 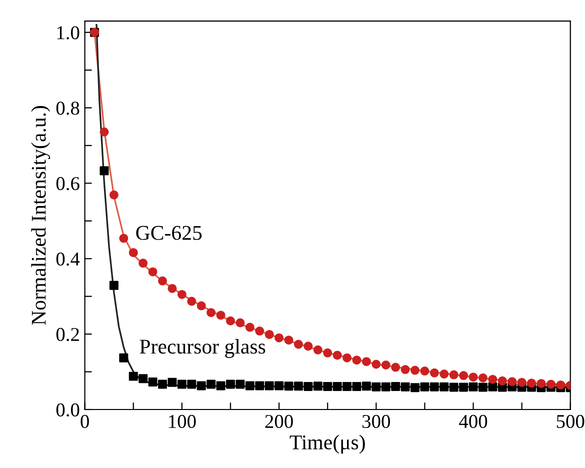 I want to click on y-tick-label: 1.0, so click(x=68, y=33).